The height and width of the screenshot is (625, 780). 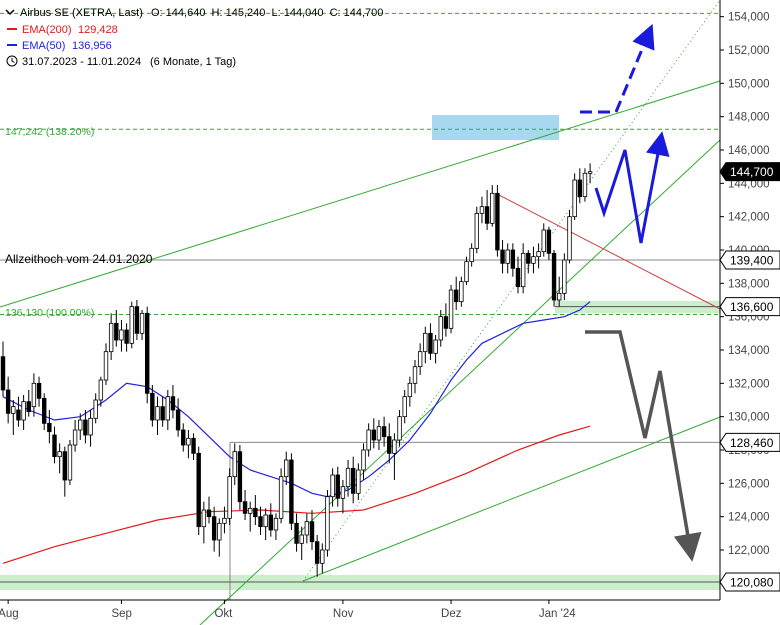 What do you see at coordinates (749, 484) in the screenshot?
I see `y-tick-label: 126,000` at bounding box center [749, 484].